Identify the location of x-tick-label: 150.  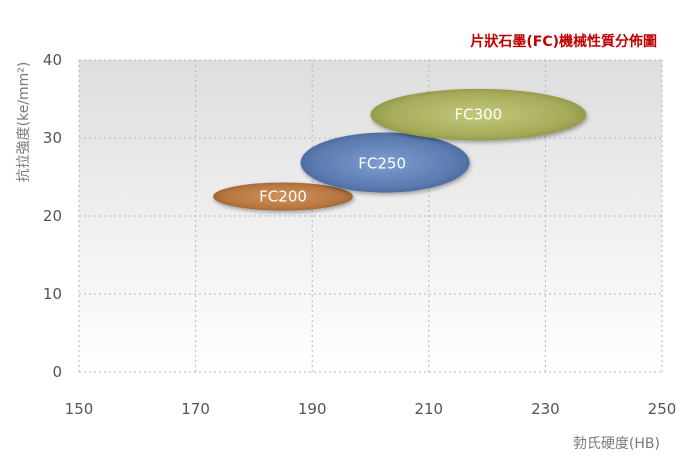
(79, 409).